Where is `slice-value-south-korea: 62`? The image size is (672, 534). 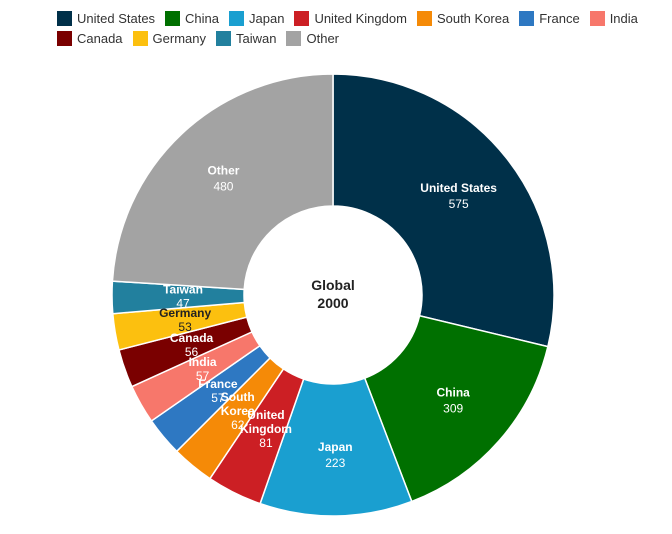
slice-value-south-korea: 62 is located at coordinates (238, 425).